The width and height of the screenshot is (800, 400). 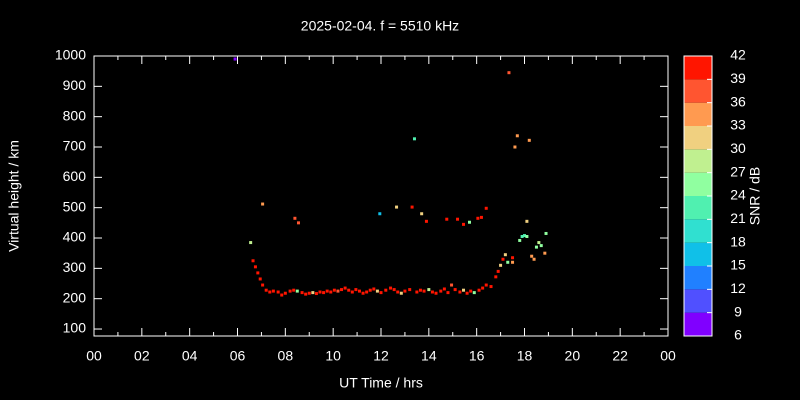 What do you see at coordinates (738, 241) in the screenshot?
I see `colorbar-tick-label: 18` at bounding box center [738, 241].